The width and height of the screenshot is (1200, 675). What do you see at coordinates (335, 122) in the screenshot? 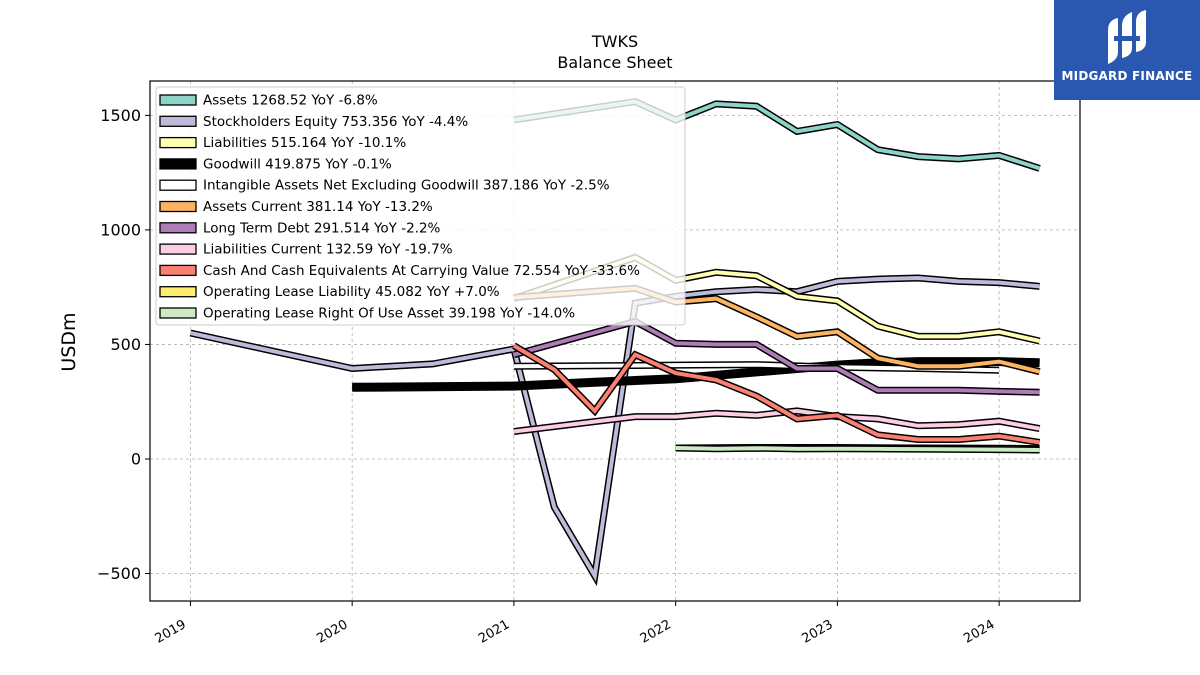
I see `legend-entry: Stockholders Equity 753.356 YoY -4.4%` at bounding box center [335, 122].